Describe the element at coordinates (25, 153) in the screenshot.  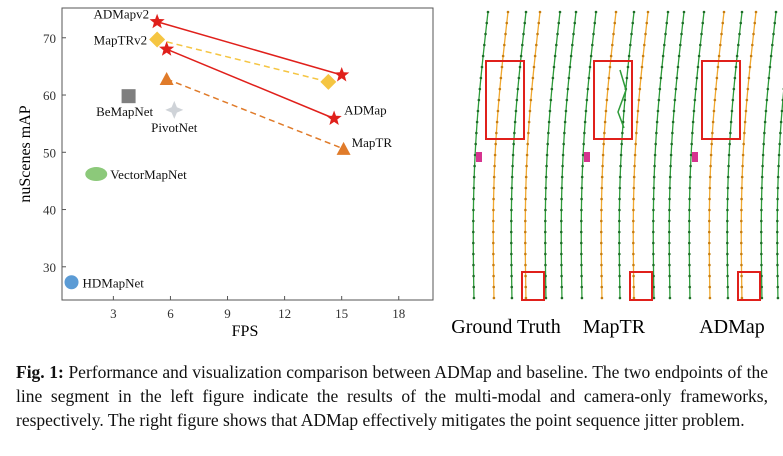
I see `y-axis-label: nuScenes mAP` at that location.